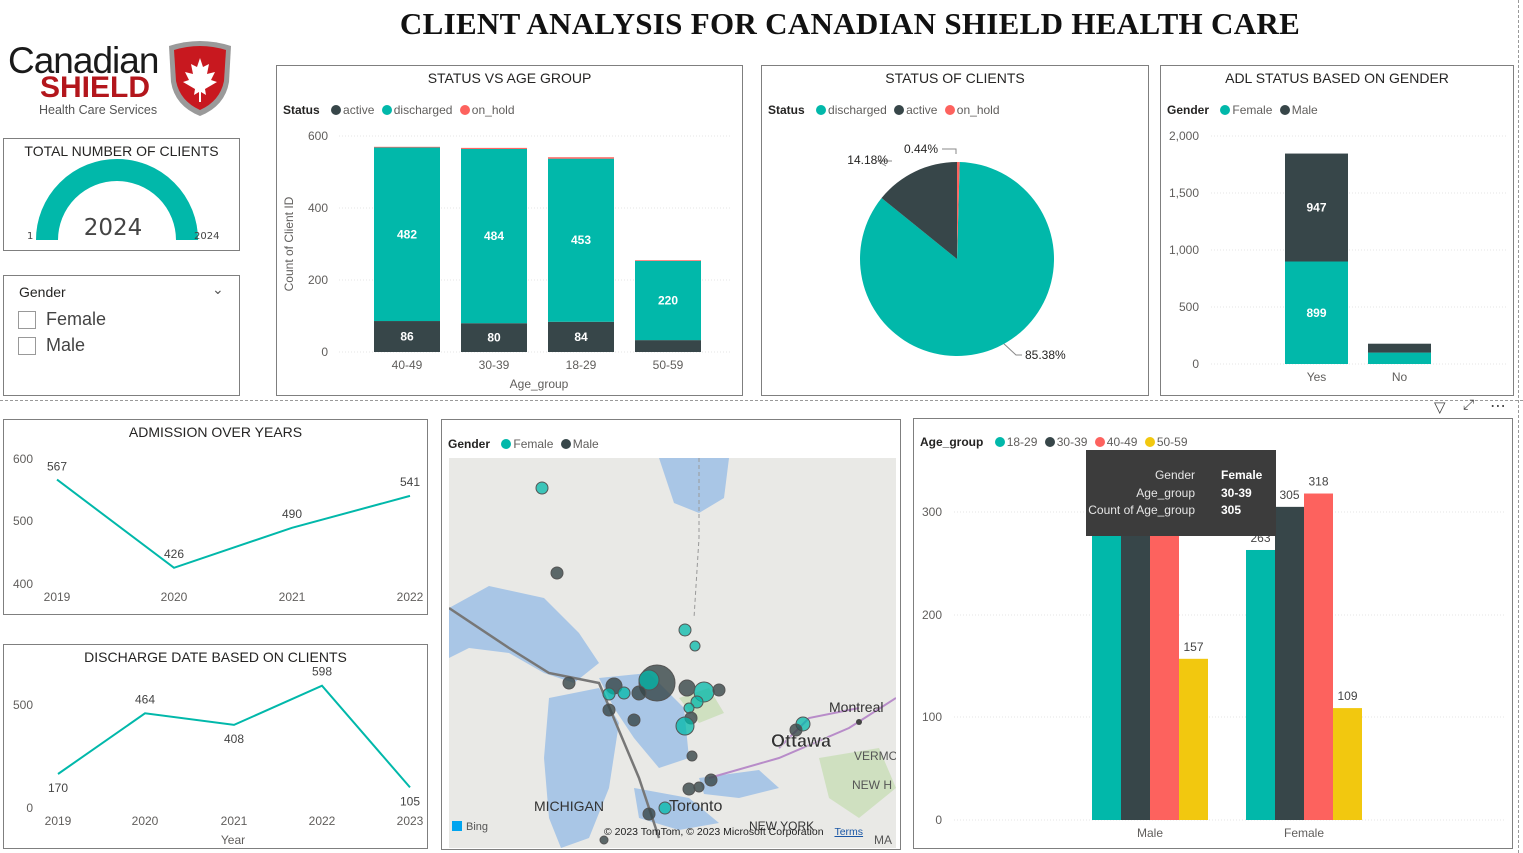 The width and height of the screenshot is (1523, 853). What do you see at coordinates (289, 243) in the screenshot?
I see `y-axis-title: Count of Client ID` at bounding box center [289, 243].